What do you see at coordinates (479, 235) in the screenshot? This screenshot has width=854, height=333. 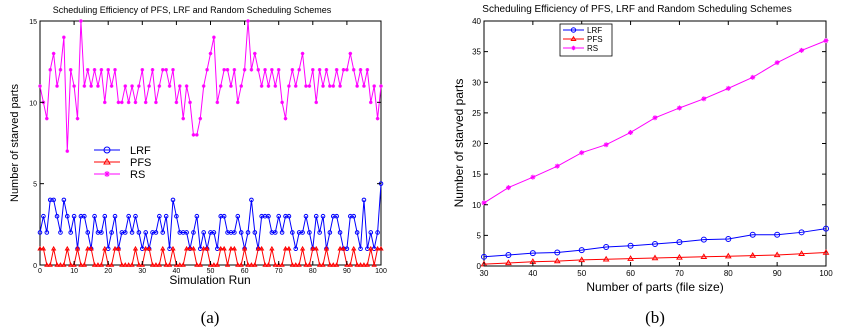 I see `chart-b-ytick-label: 5` at bounding box center [479, 235].